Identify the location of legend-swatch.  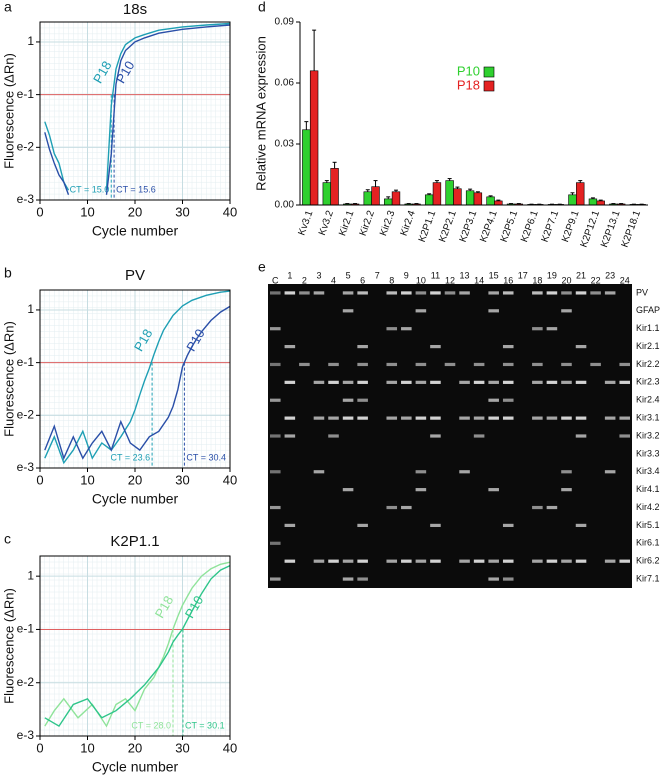
(489, 86).